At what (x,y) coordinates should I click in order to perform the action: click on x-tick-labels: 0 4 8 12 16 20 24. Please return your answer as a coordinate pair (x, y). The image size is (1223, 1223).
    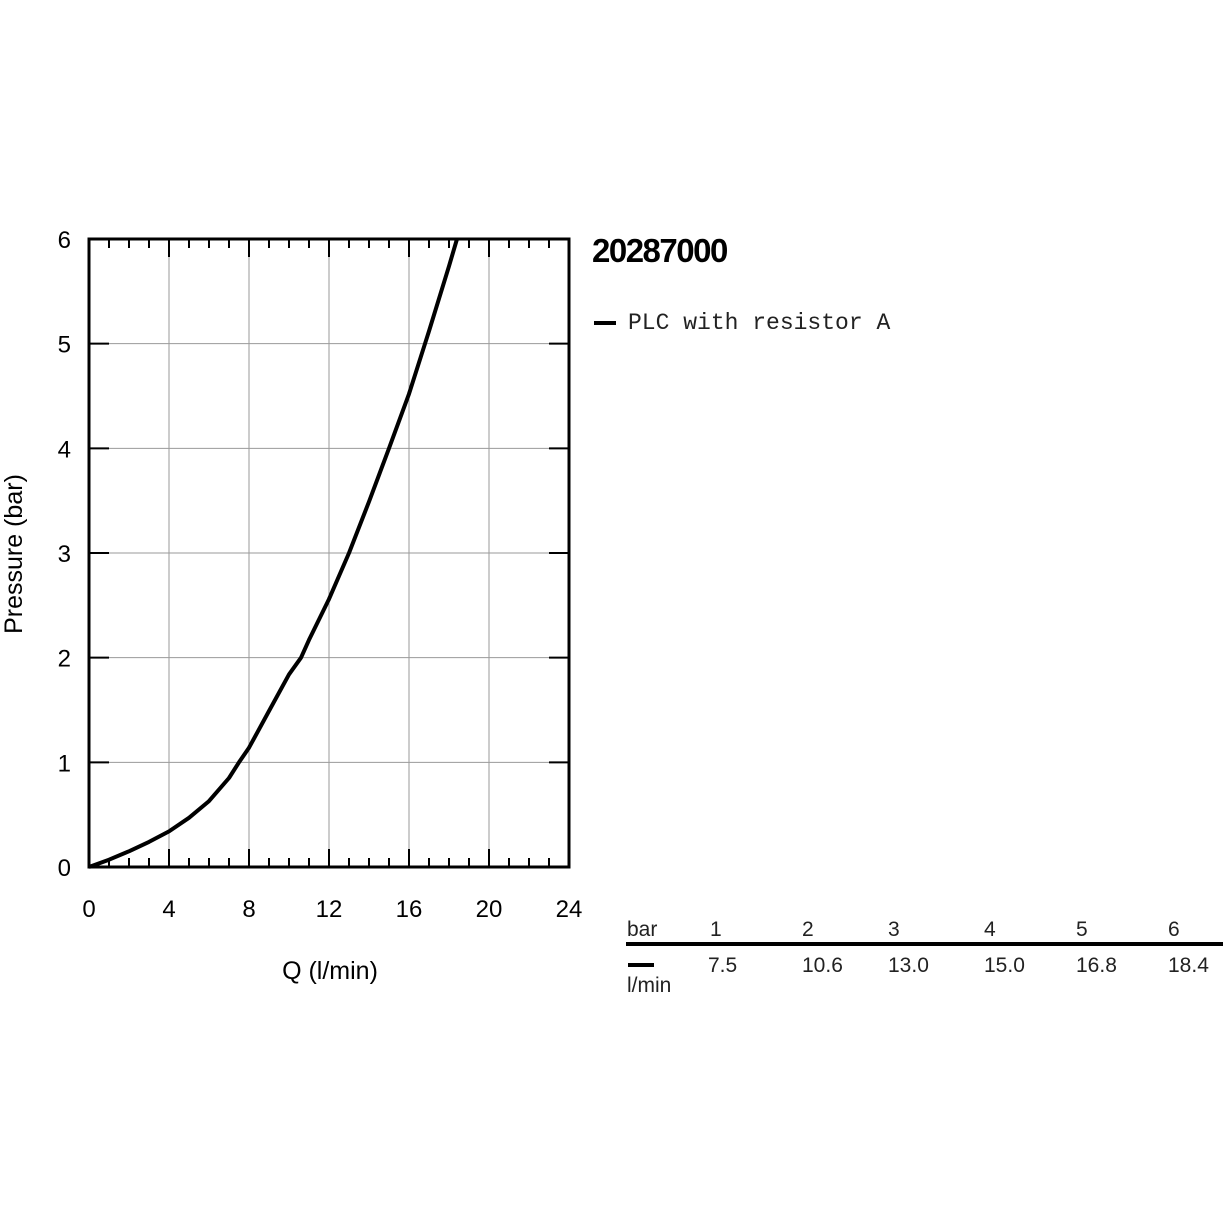
    Looking at the image, I should click on (332, 909).